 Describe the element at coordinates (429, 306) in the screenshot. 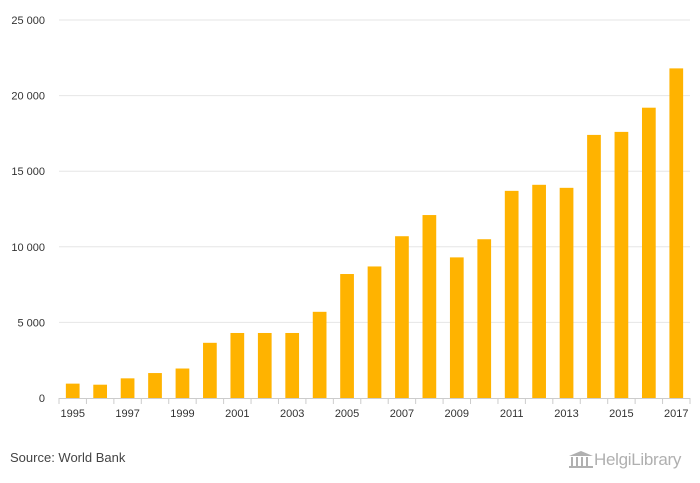

I see `bar-2008` at that location.